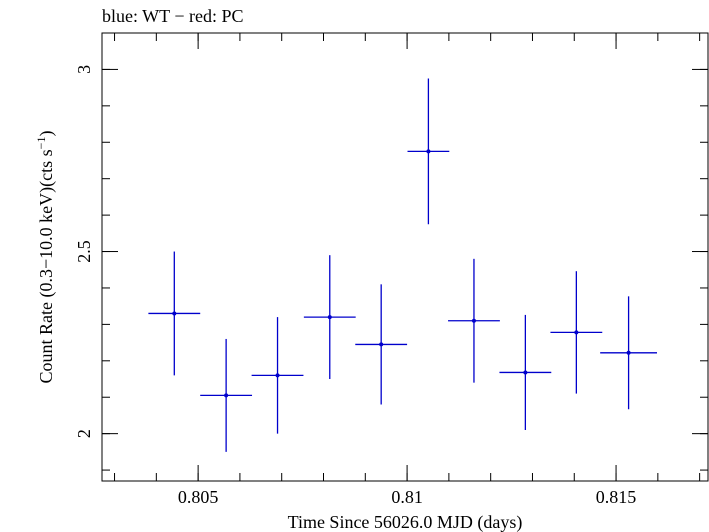 This screenshot has width=709, height=532. What do you see at coordinates (41, 143) in the screenshot?
I see `y-axis-label-superscript: −1` at bounding box center [41, 143].